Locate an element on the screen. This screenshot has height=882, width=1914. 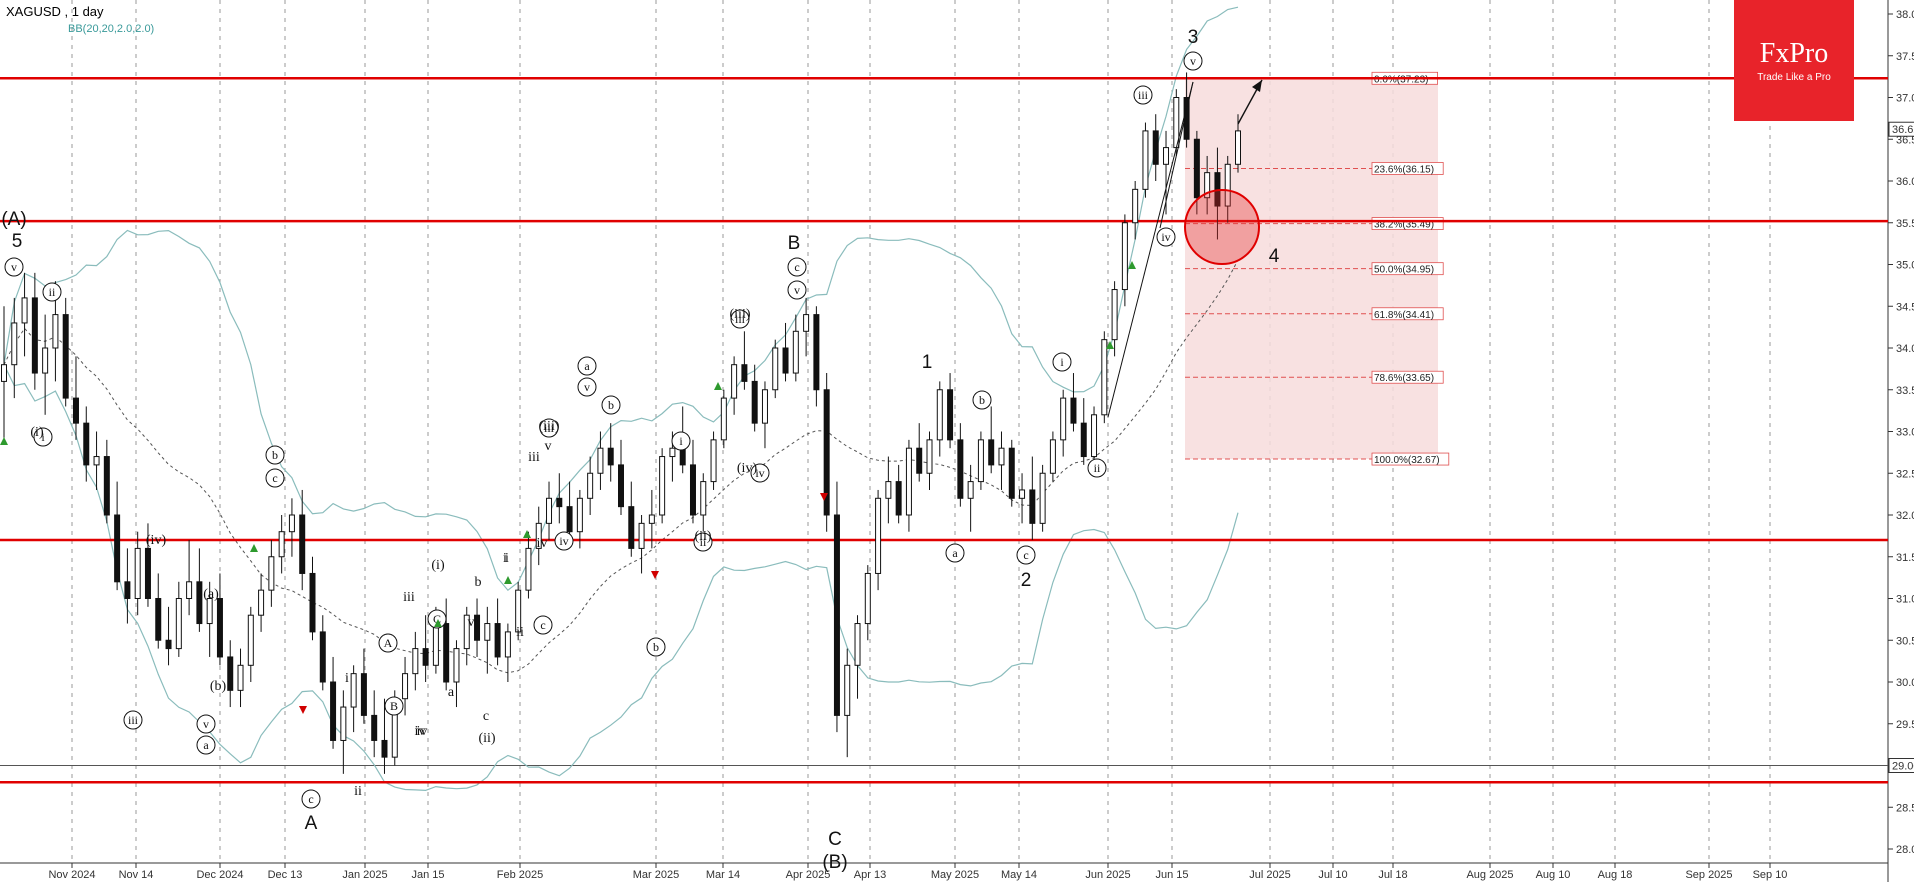
price-tick-label: 34.50 is located at coordinates (1905, 307).